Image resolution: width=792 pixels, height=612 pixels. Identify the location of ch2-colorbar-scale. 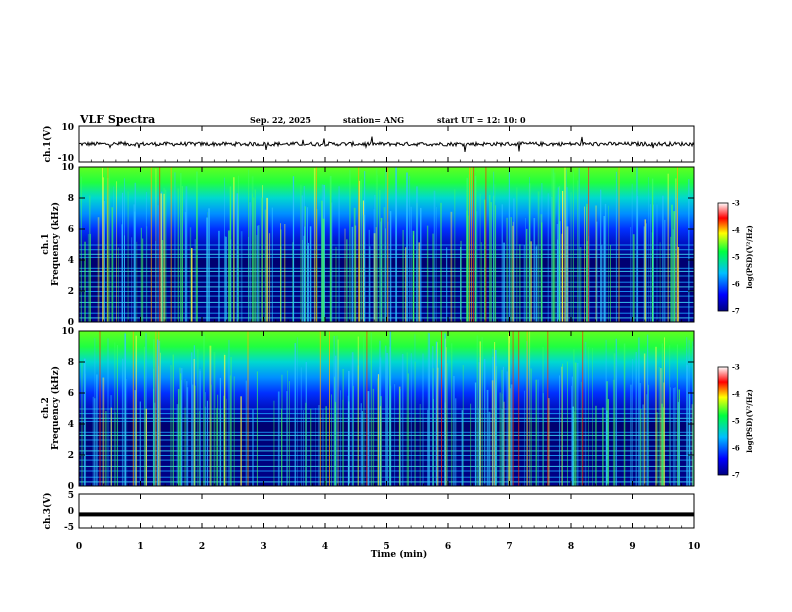
(723, 421).